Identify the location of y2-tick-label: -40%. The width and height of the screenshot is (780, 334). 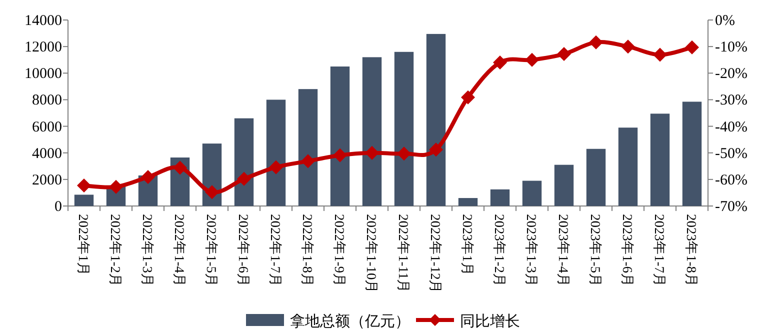
(731, 127).